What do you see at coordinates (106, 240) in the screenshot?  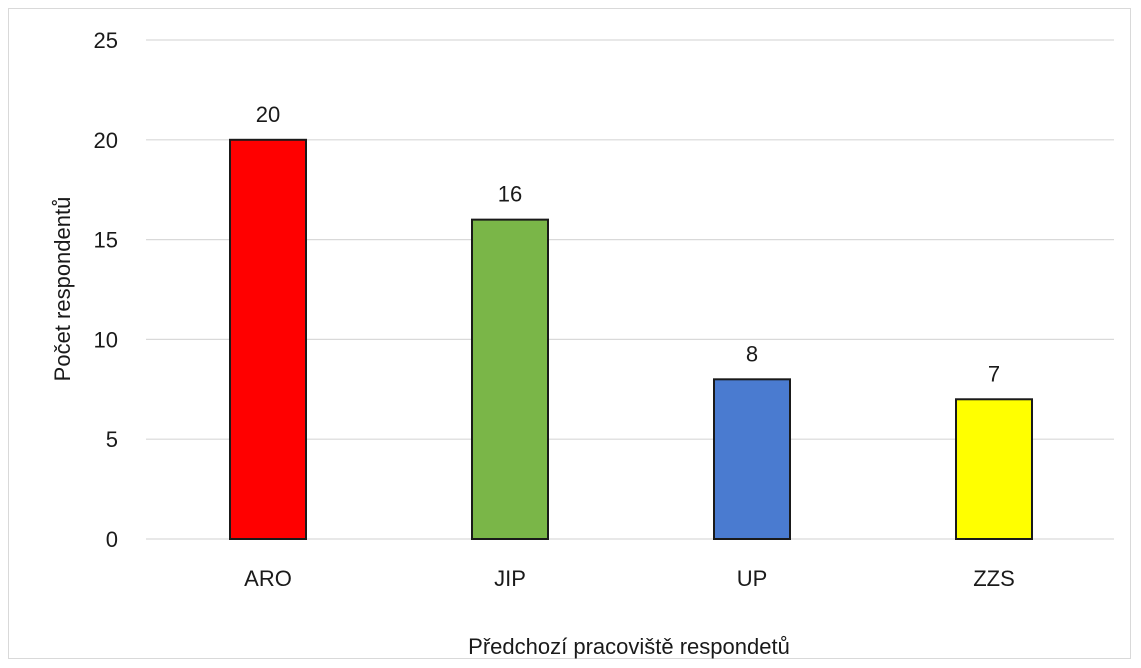 I see `y-tick-label: 15` at bounding box center [106, 240].